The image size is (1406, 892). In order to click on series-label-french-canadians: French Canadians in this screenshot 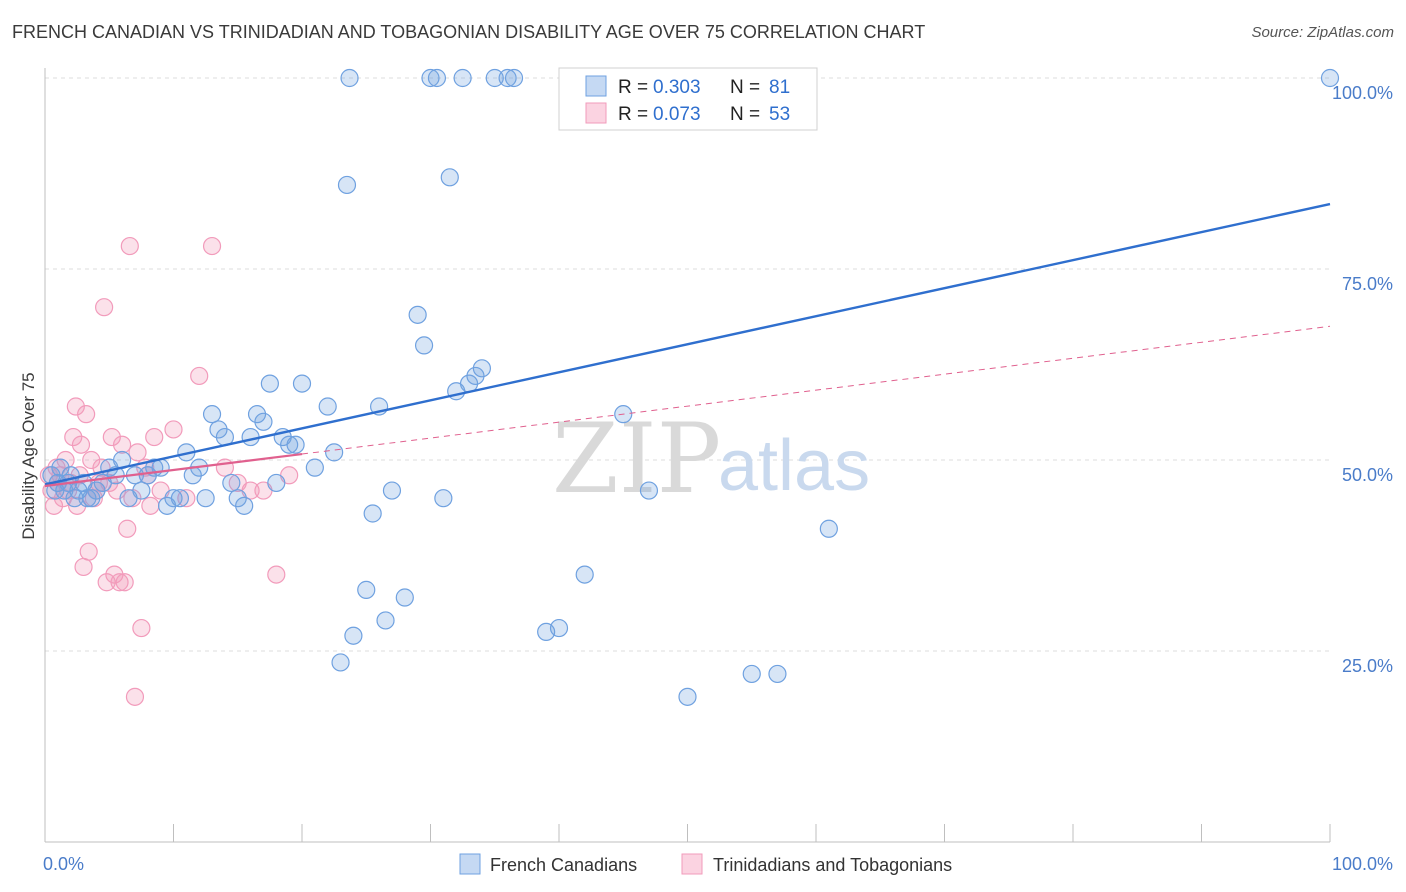, I will do `click(563, 865)`.